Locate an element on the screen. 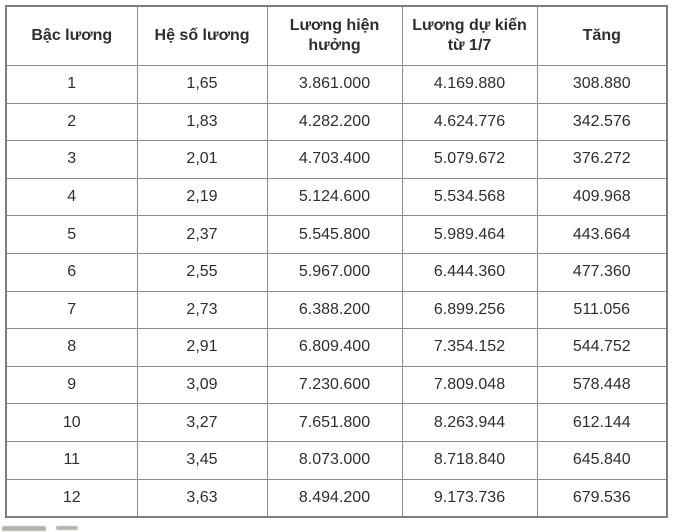 The width and height of the screenshot is (673, 532). table-cell: 8.718.840 is located at coordinates (469, 460).